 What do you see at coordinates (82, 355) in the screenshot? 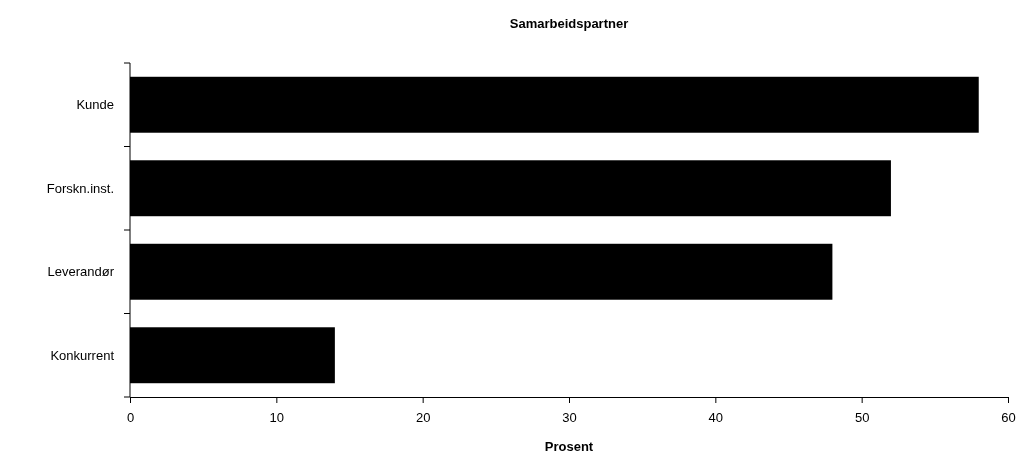
I see `y-tick-label: Konkurrent` at bounding box center [82, 355].